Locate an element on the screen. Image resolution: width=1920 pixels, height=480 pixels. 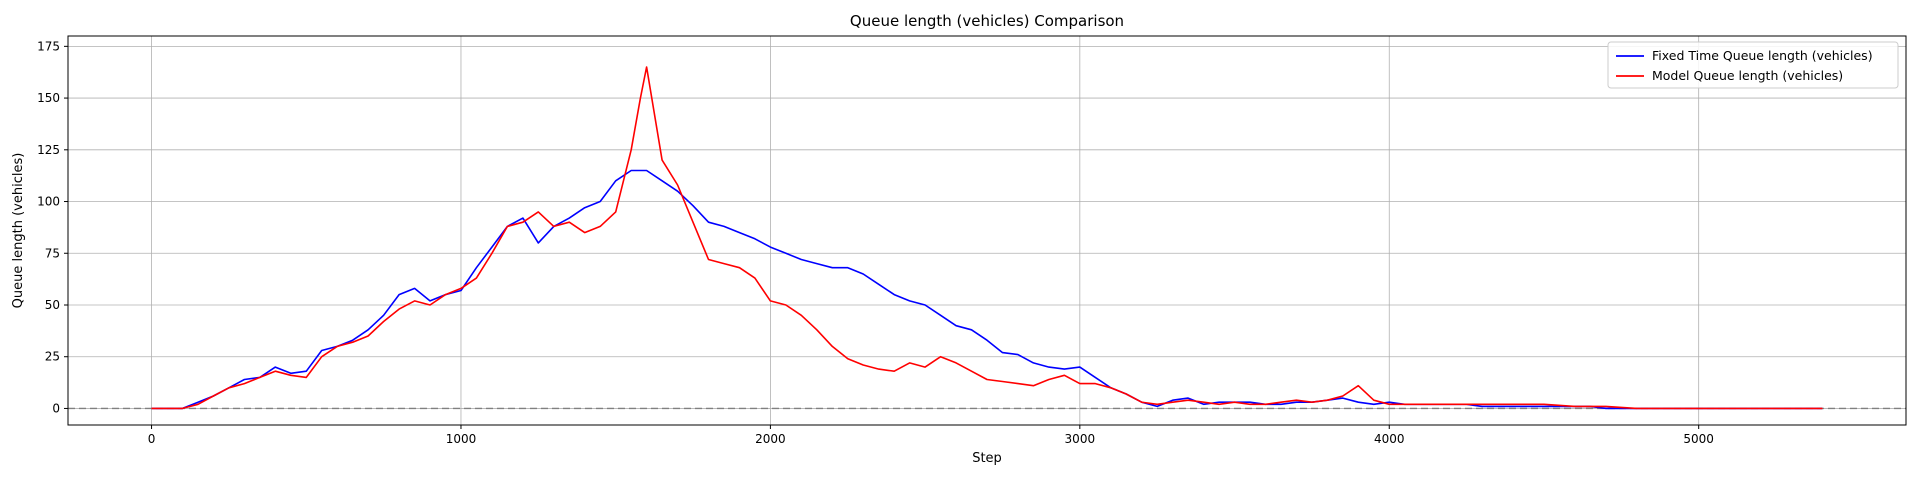
y-tick-label: 50 is located at coordinates (52, 305).